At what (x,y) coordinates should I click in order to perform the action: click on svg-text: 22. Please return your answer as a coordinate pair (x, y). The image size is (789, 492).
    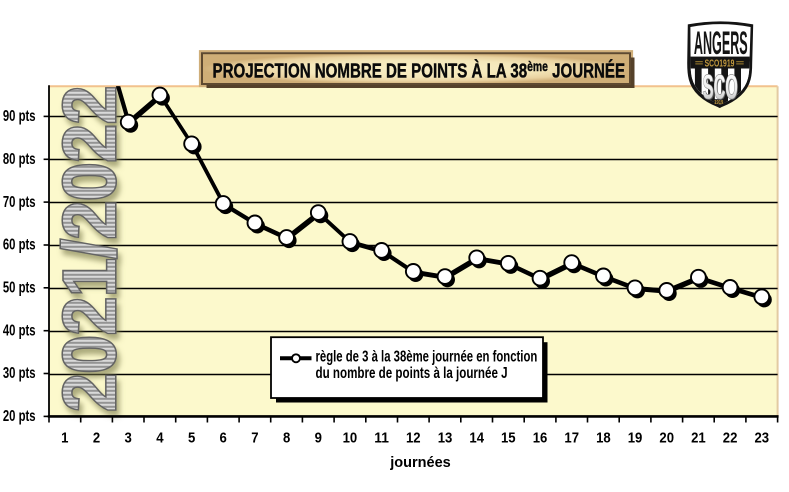
    Looking at the image, I should click on (730, 437).